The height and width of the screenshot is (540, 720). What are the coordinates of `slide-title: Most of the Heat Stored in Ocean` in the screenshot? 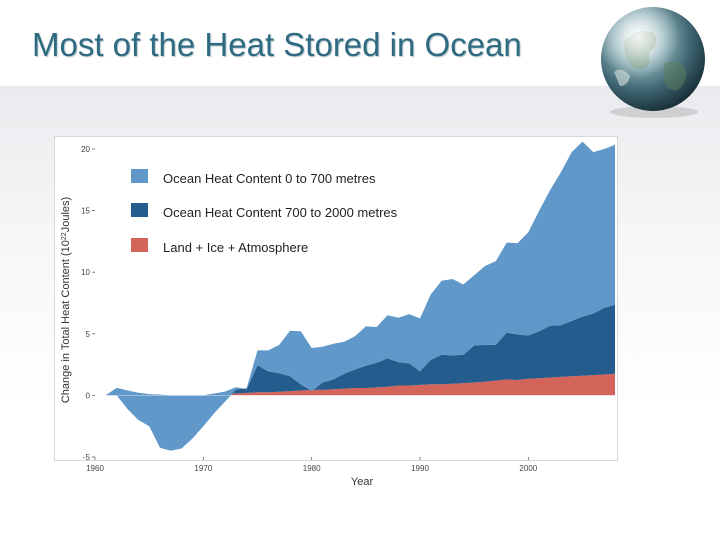 It's located at (277, 44).